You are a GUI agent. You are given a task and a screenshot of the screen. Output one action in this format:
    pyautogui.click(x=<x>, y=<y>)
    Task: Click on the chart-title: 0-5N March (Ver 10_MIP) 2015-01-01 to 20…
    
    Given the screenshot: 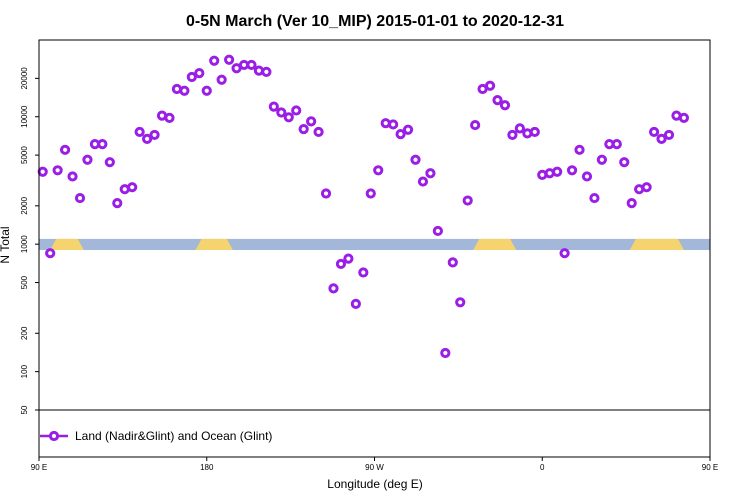 What is the action you would take?
    pyautogui.click(x=375, y=21)
    